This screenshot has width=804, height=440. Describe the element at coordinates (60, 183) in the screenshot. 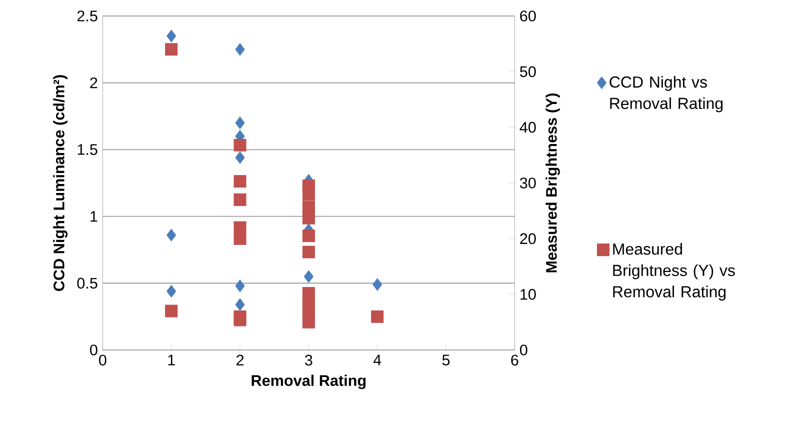

I see `y-axis-title: CCD Night Luminance (cd/m²)` at that location.